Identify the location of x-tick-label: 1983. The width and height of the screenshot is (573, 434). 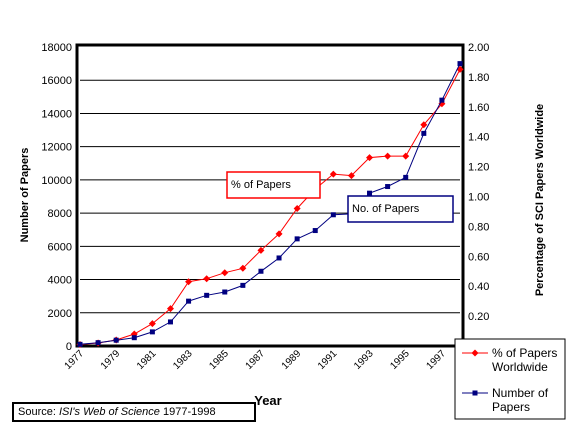
(183, 360).